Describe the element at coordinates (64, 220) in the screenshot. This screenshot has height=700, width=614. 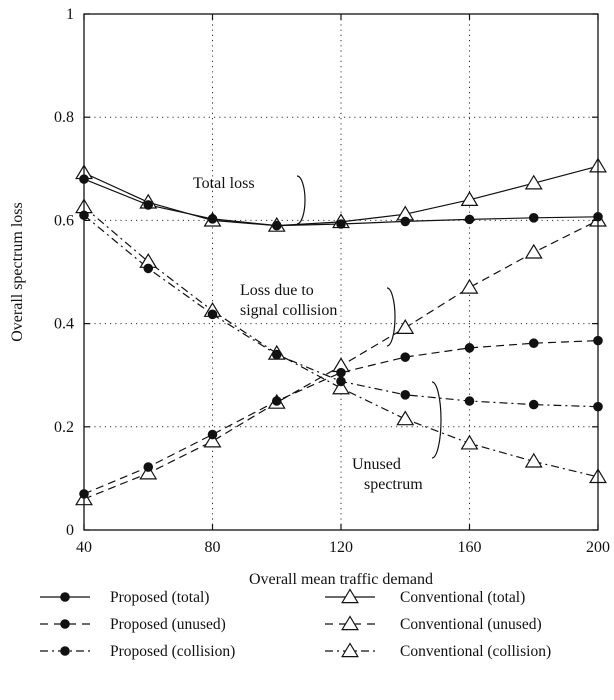
I see `y-tick-label: 0.6` at that location.